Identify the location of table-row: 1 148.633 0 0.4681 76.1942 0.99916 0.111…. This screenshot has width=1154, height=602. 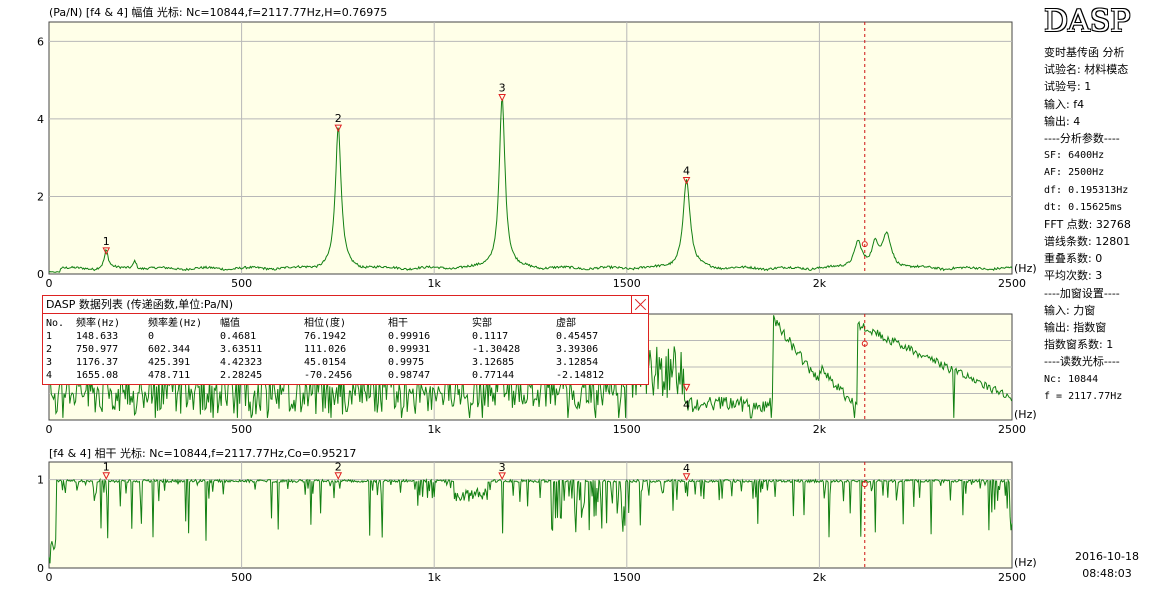
(341, 336).